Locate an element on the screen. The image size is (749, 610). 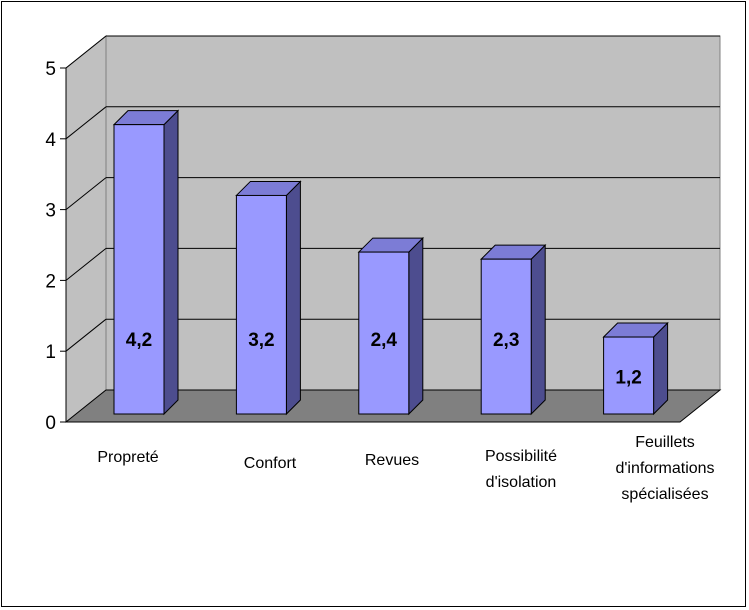
category-label-line: d'informations is located at coordinates (664, 468).